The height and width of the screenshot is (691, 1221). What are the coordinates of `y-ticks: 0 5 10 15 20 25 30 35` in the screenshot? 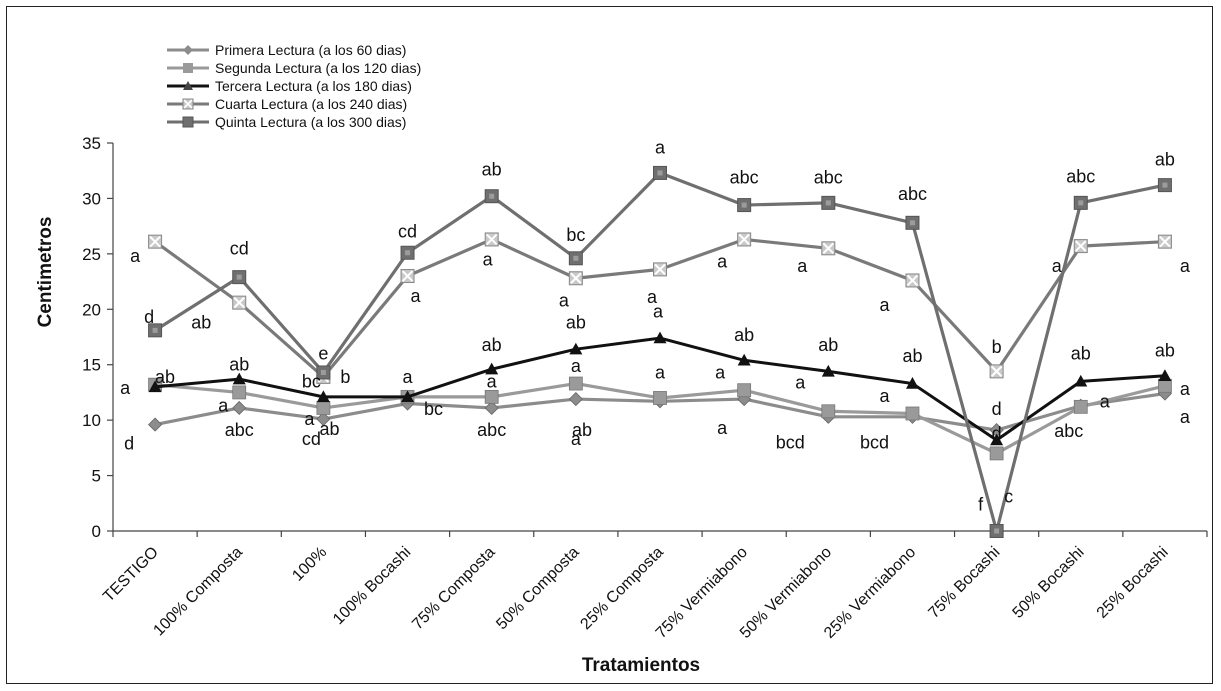 It's located at (97, 337).